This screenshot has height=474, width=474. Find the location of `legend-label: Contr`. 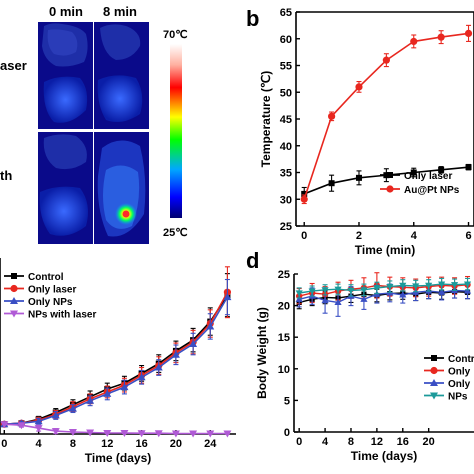

legend-label: Contr is located at coordinates (461, 359).